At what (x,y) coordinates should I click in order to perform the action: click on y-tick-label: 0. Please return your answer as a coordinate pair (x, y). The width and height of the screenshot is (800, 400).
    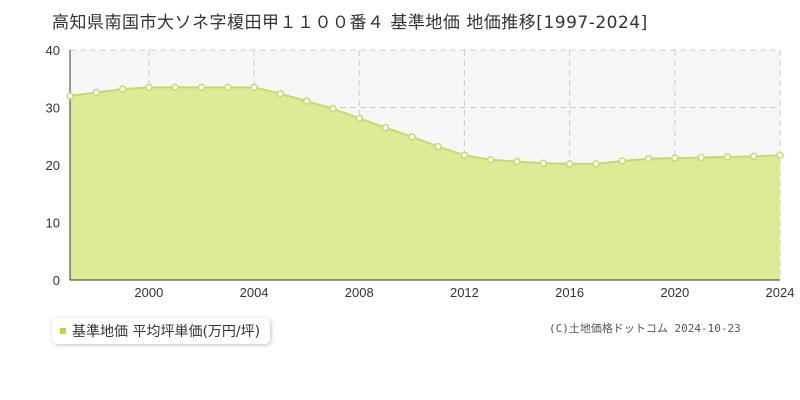
    Looking at the image, I should click on (56, 280).